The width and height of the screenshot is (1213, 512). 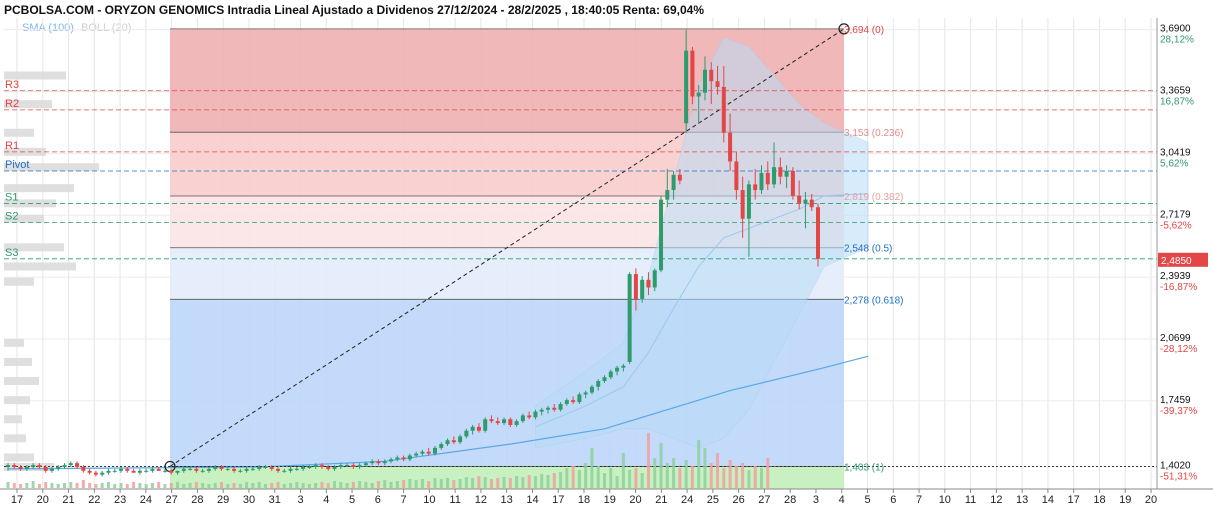 I want to click on pivot-label-r1: R1, so click(x=12, y=146).